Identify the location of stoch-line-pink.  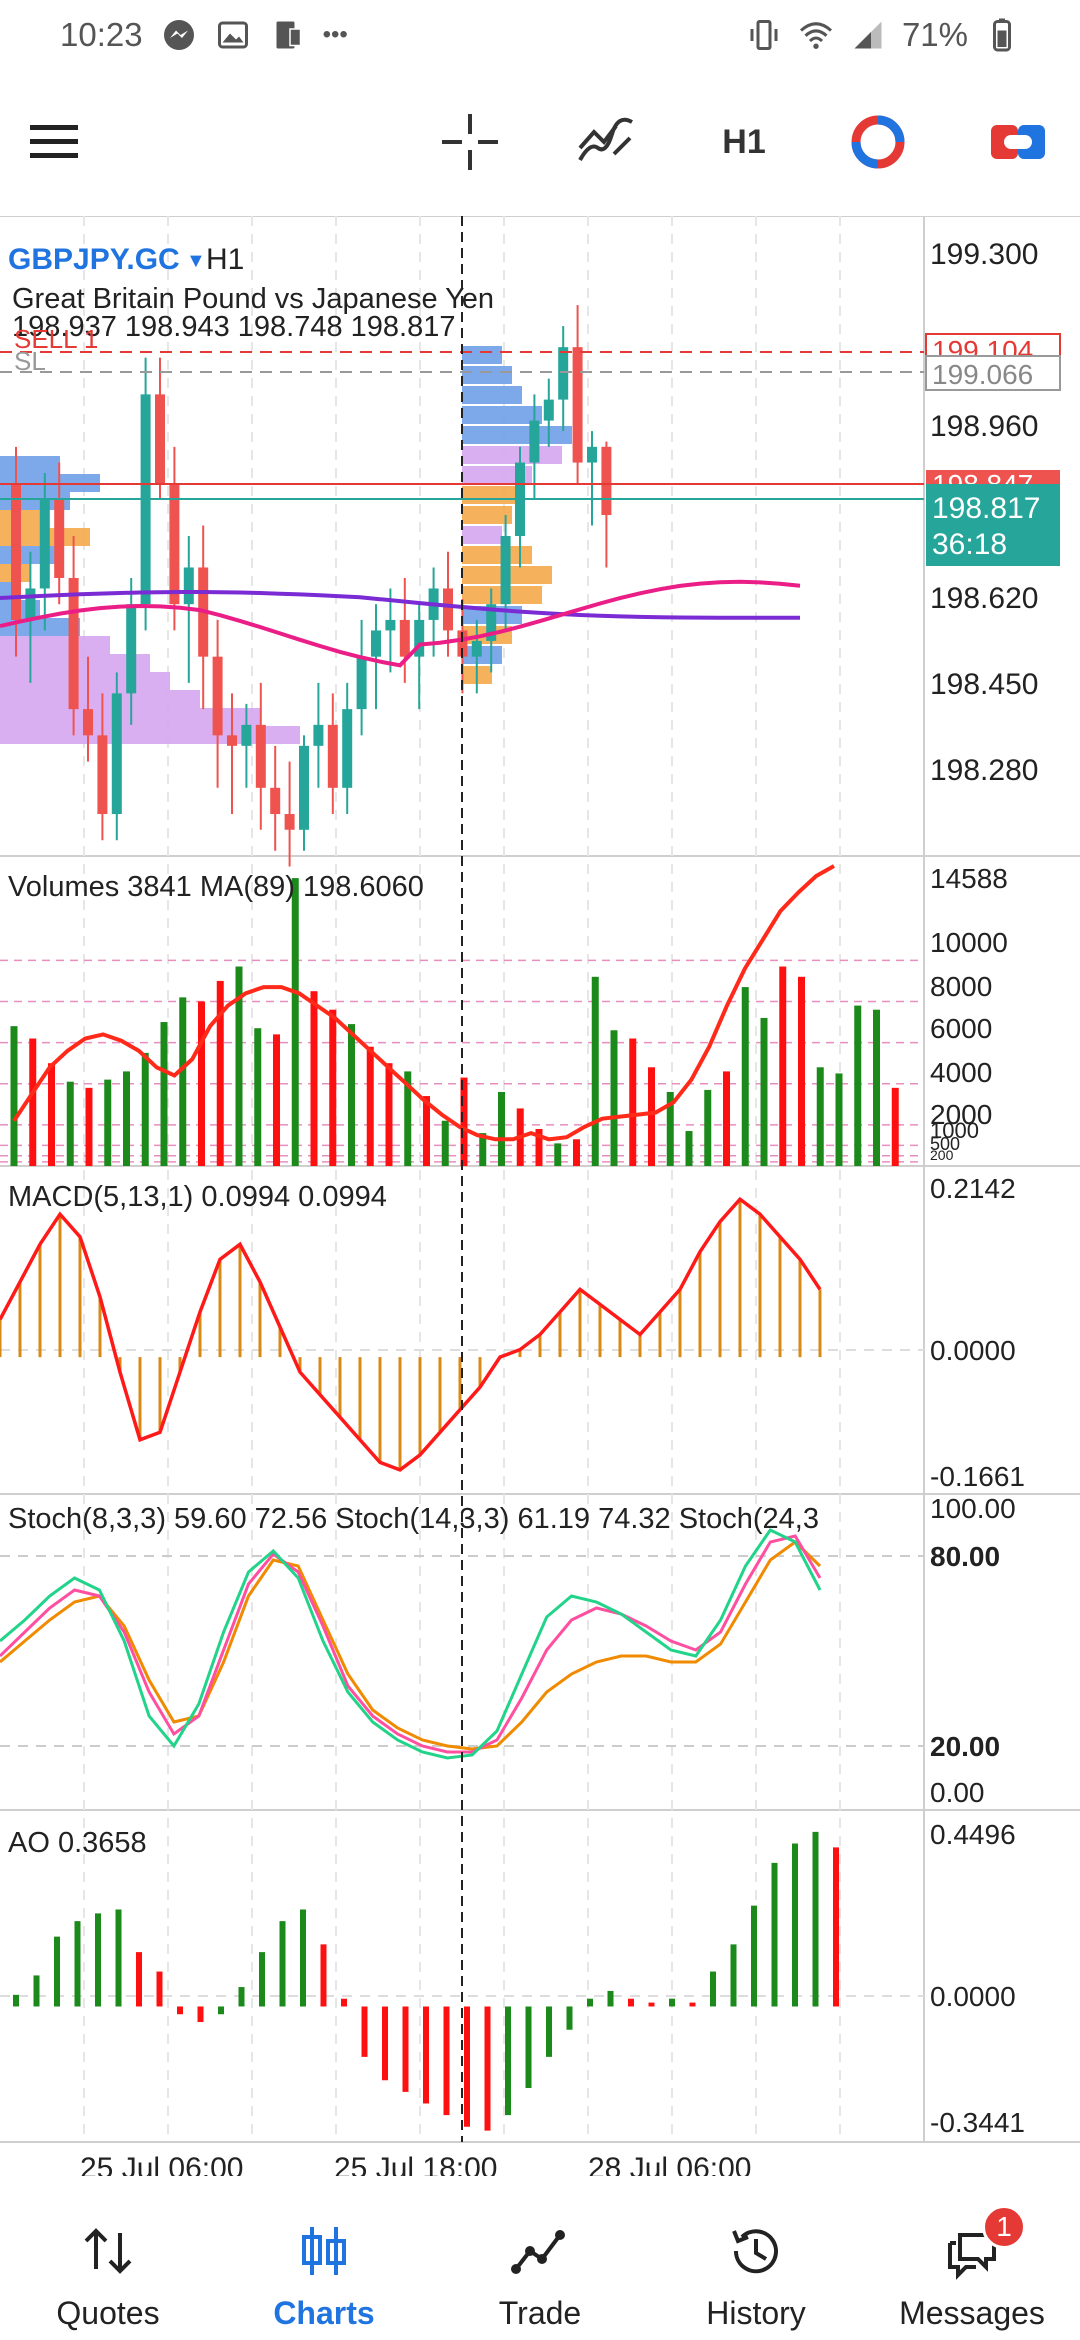
(411, 1644).